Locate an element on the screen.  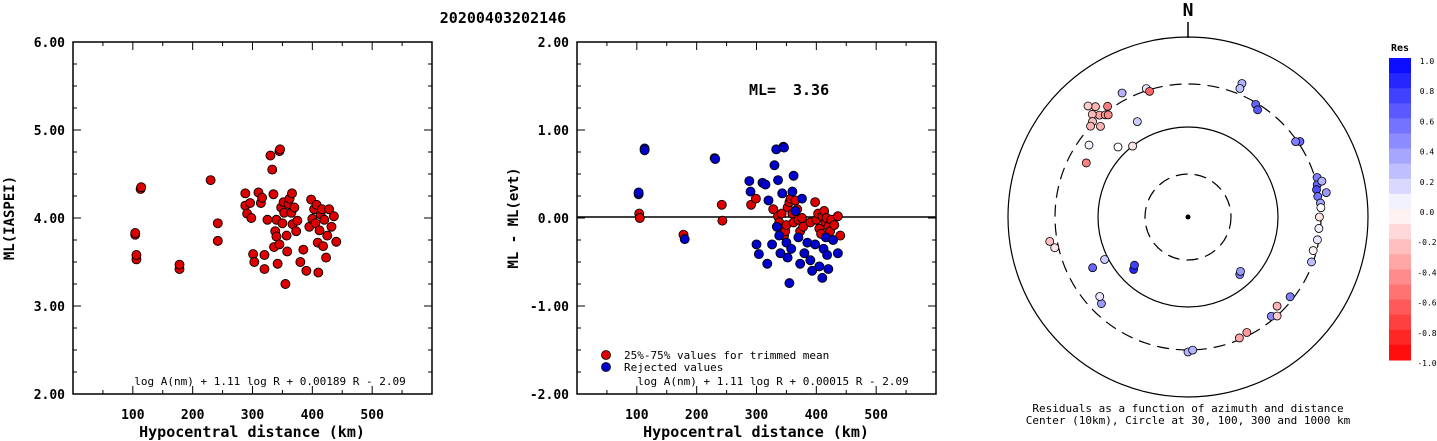
colorbar-cells is located at coordinates (1400, 209).